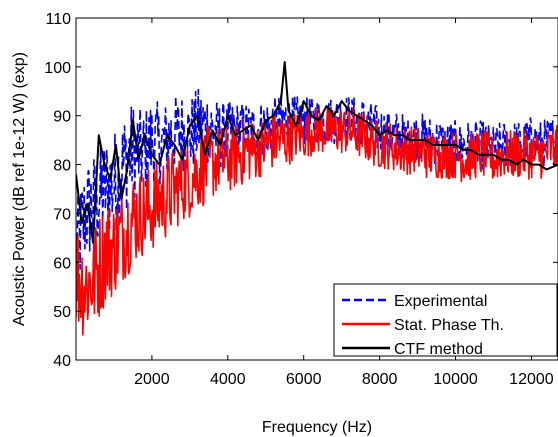 The width and height of the screenshot is (558, 437). What do you see at coordinates (440, 301) in the screenshot?
I see `legend-entry-label: Experimental` at bounding box center [440, 301].